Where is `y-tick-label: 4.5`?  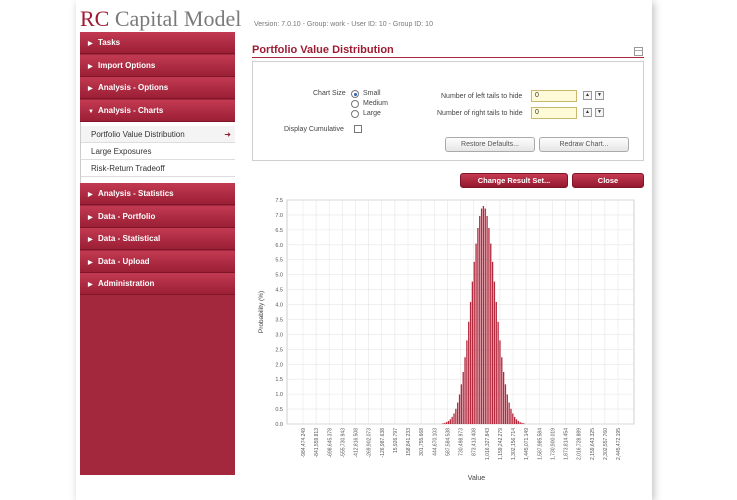
y-tick-label: 4.5 is located at coordinates (279, 291).